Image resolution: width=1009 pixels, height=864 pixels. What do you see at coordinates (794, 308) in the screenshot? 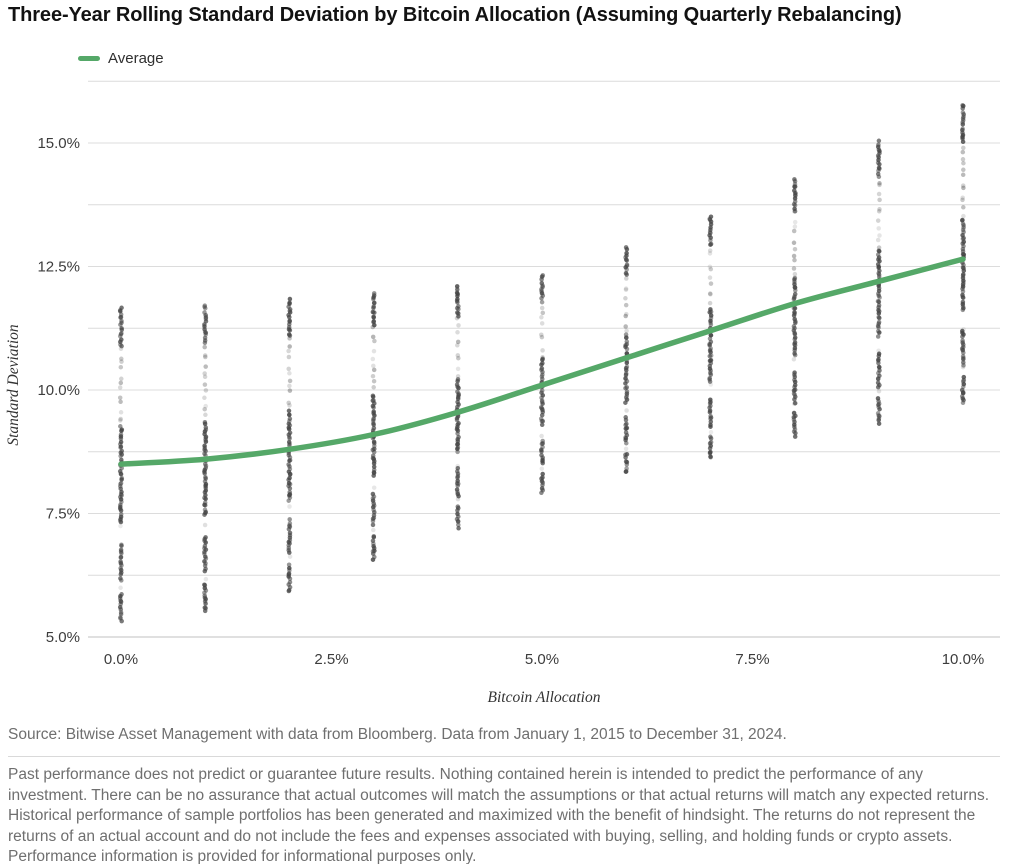
I see `scatter-column-8pct` at bounding box center [794, 308].